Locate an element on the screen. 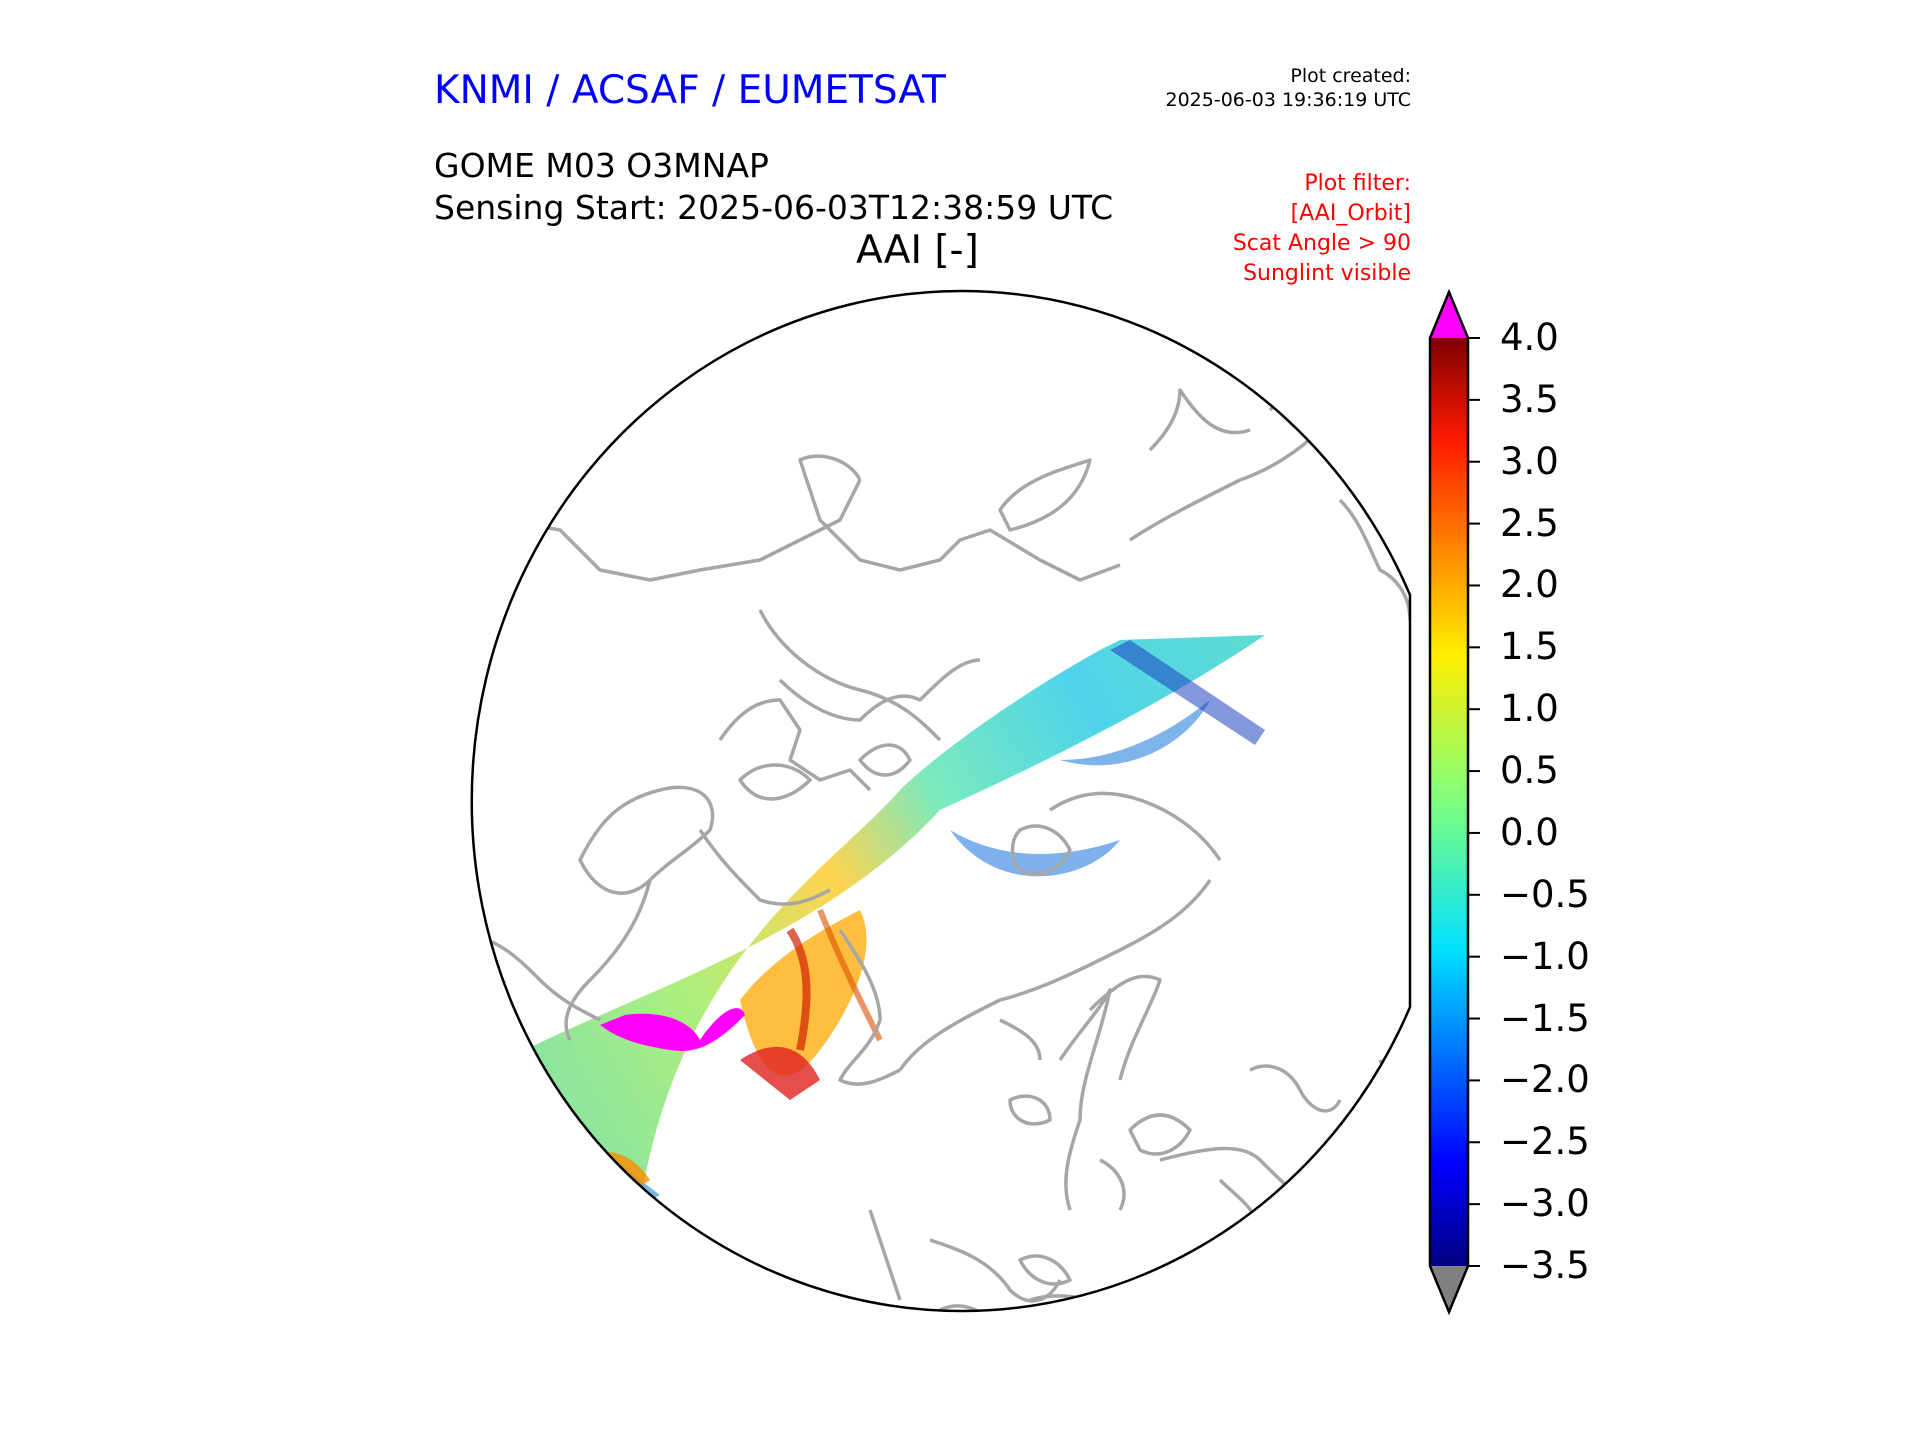 Image resolution: width=1920 pixels, height=1440 pixels. plot-created-label: Plot created: is located at coordinates (1350, 76).